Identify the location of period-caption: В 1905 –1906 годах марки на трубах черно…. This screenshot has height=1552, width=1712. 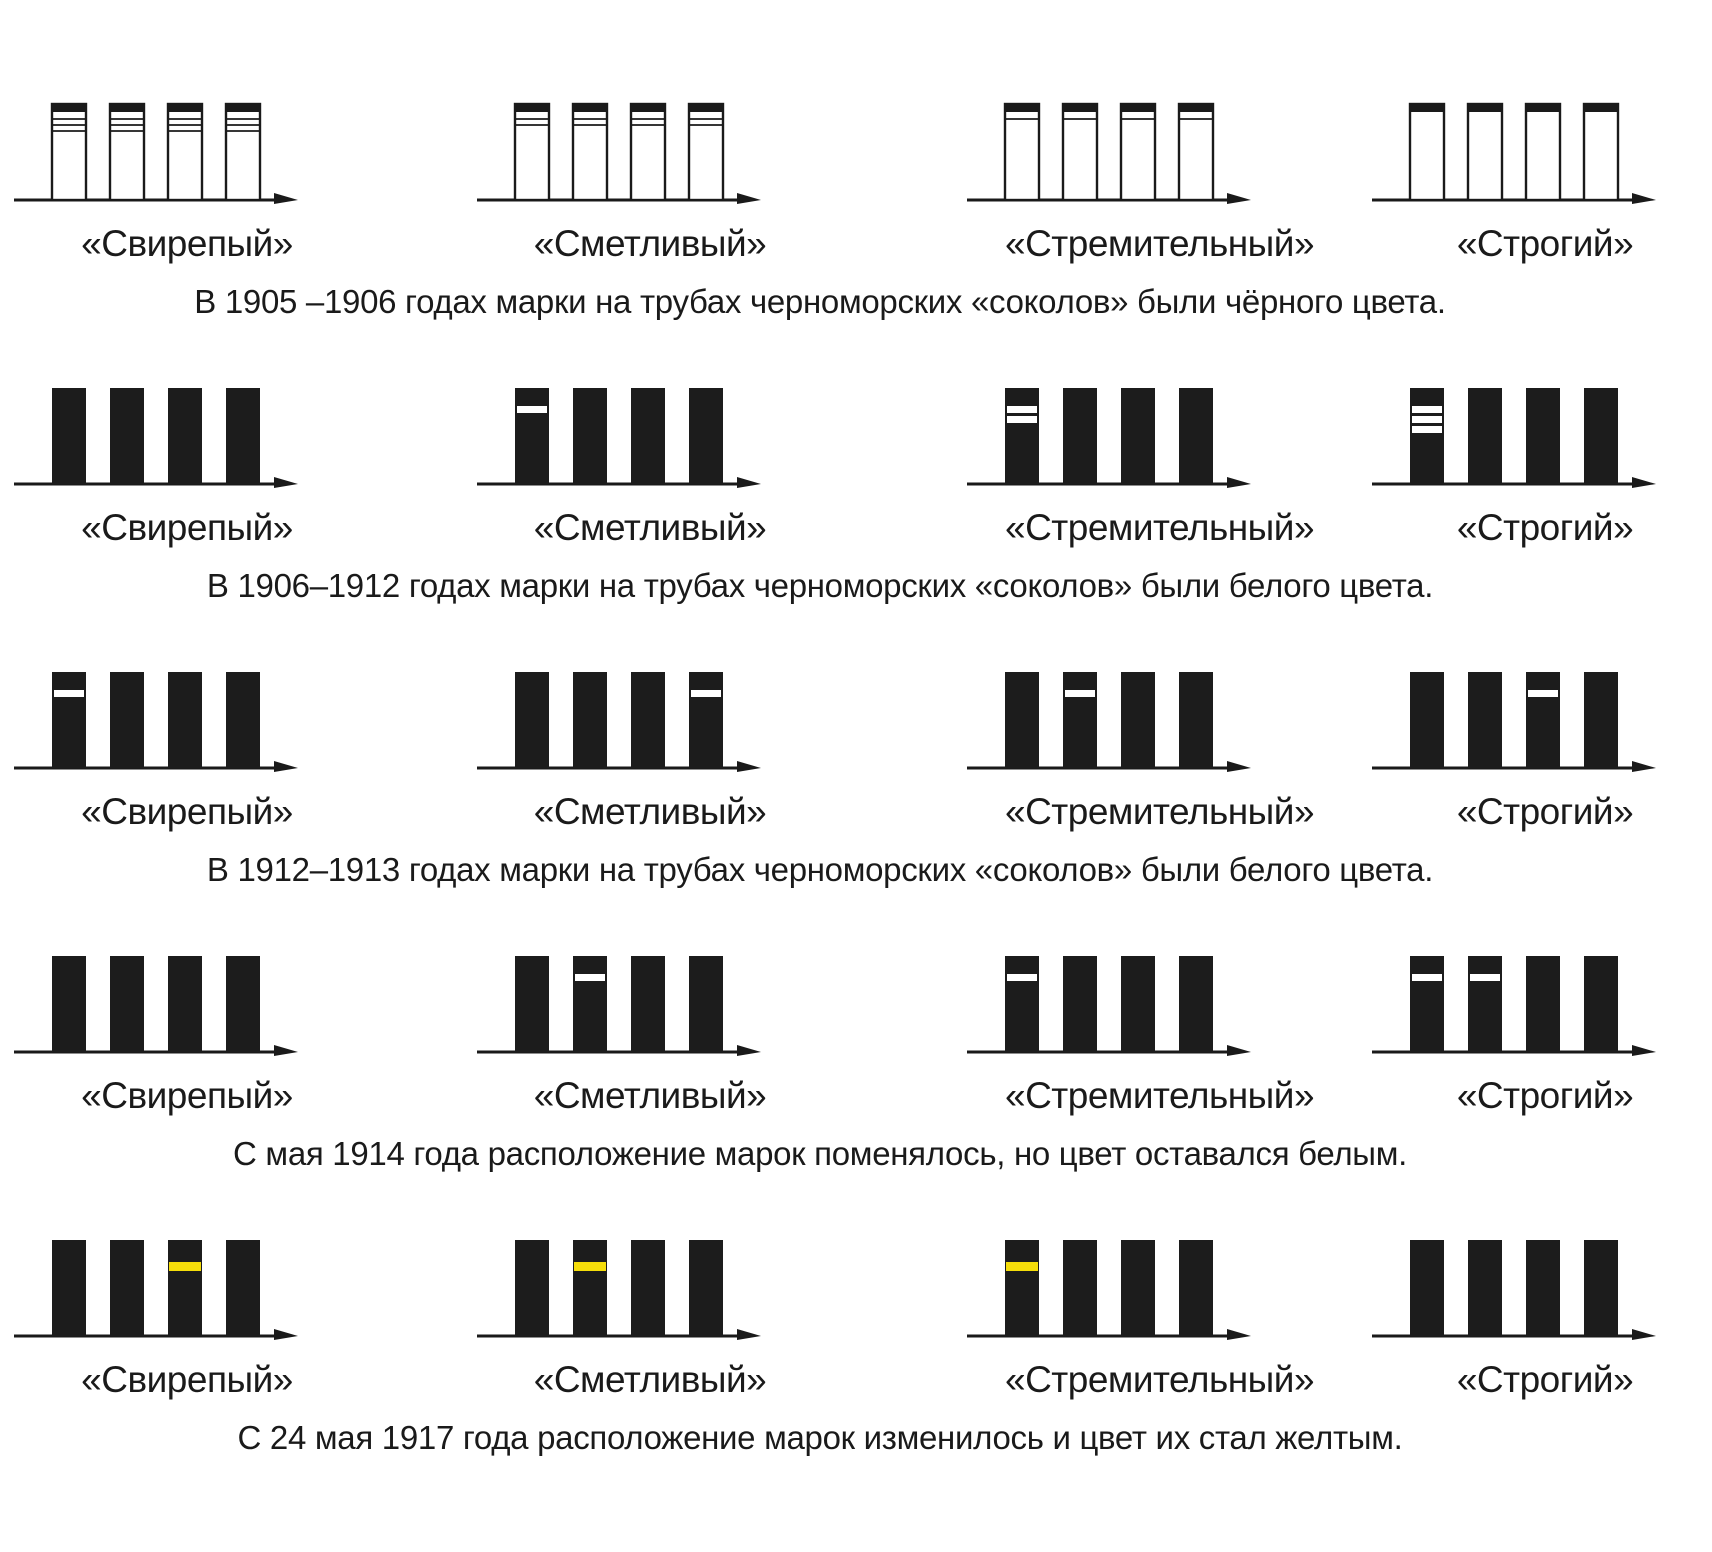
(820, 301).